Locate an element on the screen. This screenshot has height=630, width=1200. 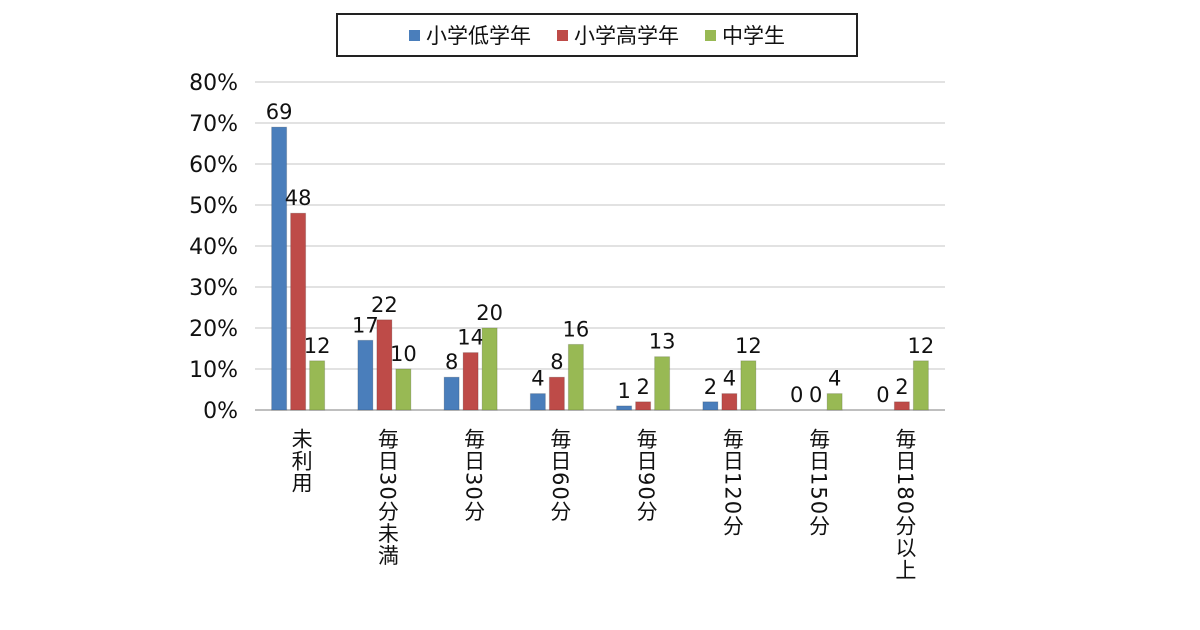
x-tick-label: 毎日120分 is located at coordinates (732, 483).